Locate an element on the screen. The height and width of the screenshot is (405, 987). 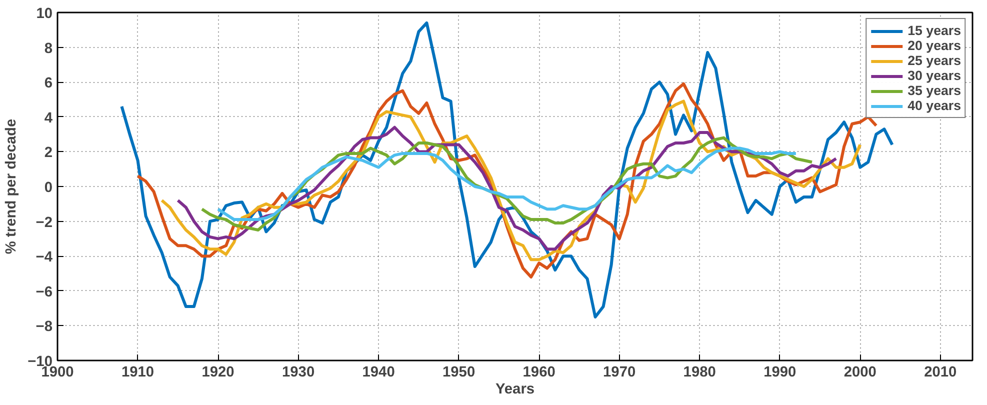
x-tick-label: 1970 is located at coordinates (619, 372).